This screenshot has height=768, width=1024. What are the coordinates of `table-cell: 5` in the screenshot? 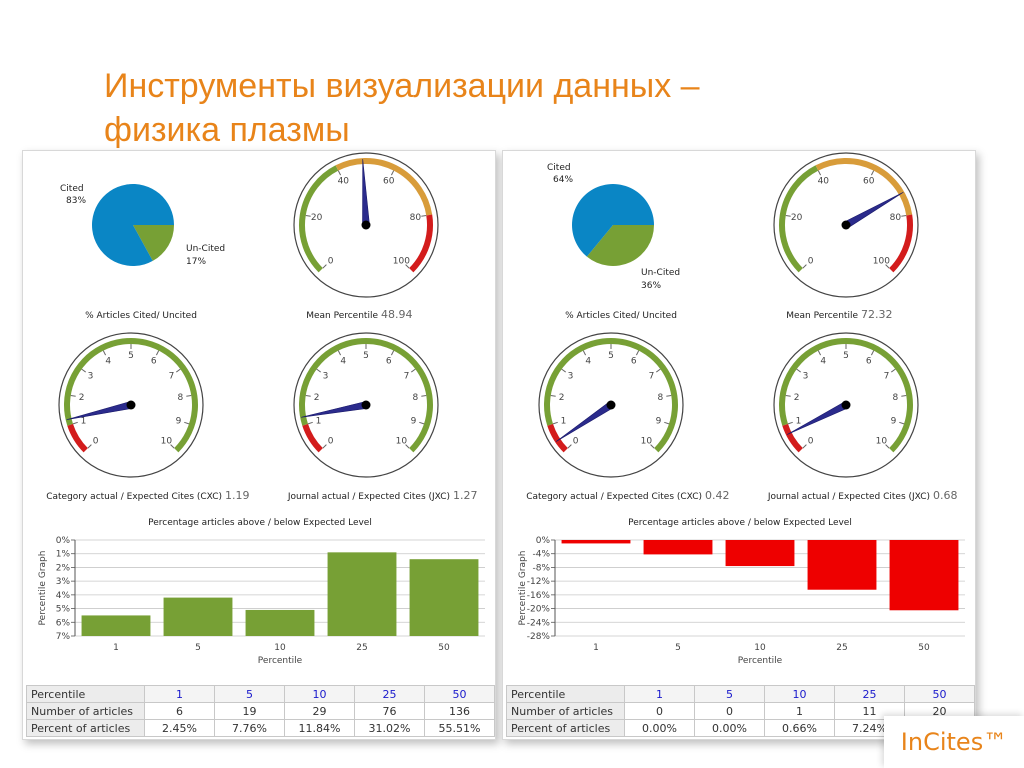 It's located at (249, 694).